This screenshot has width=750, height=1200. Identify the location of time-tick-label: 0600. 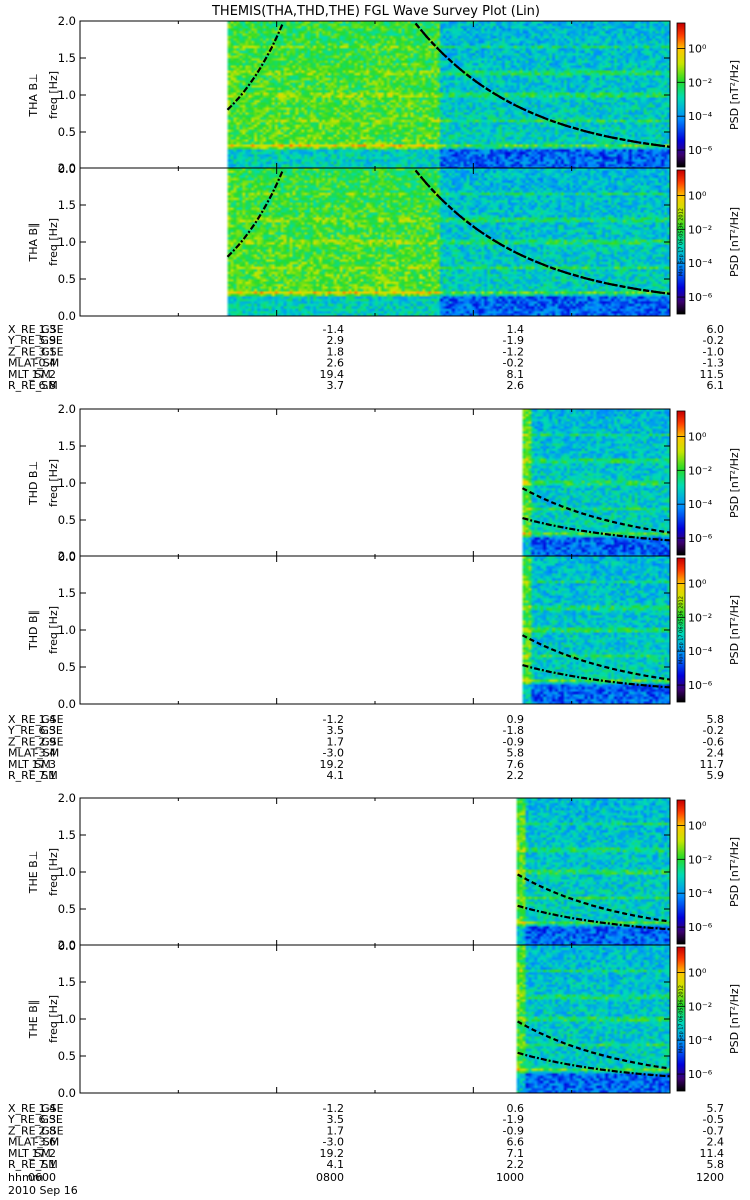
(42, 1177).